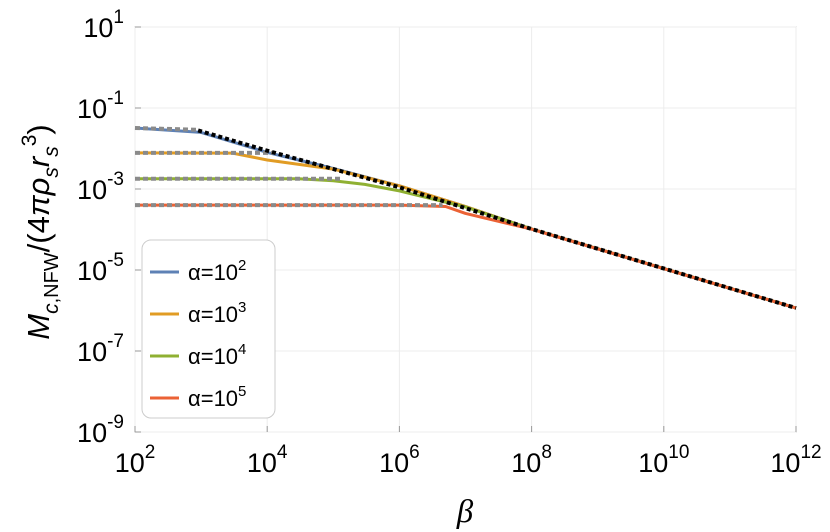  Describe the element at coordinates (217, 355) in the screenshot. I see `legend-label: α=104` at that location.